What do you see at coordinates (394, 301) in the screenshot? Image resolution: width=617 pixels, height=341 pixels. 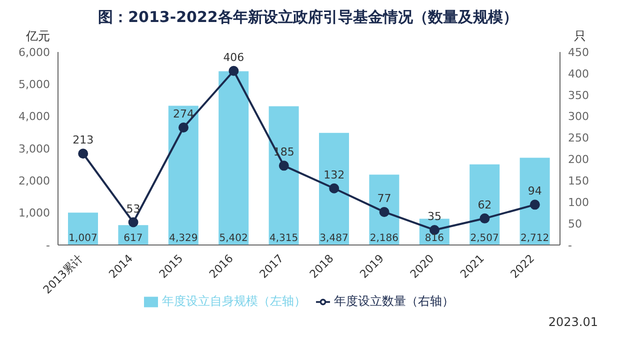 I see `legend-label: 年度设立数量（右轴）` at bounding box center [394, 301].